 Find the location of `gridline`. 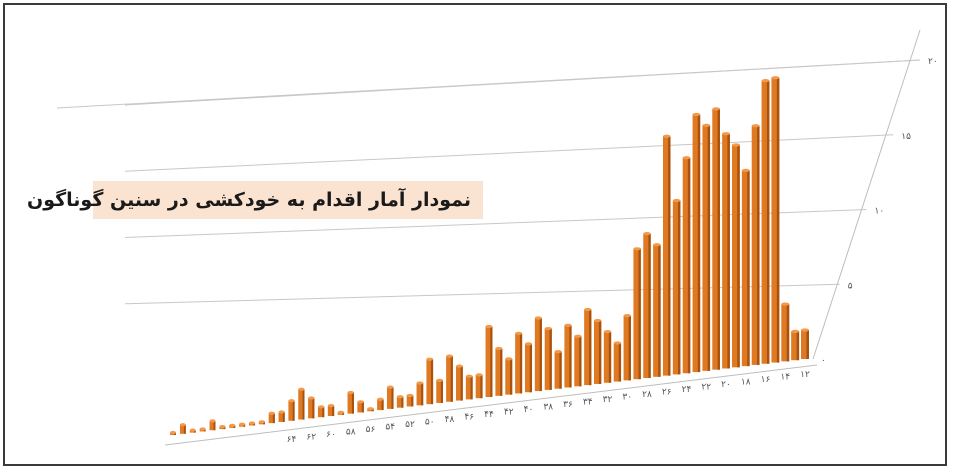

gridline is located at coordinates (482, 294).